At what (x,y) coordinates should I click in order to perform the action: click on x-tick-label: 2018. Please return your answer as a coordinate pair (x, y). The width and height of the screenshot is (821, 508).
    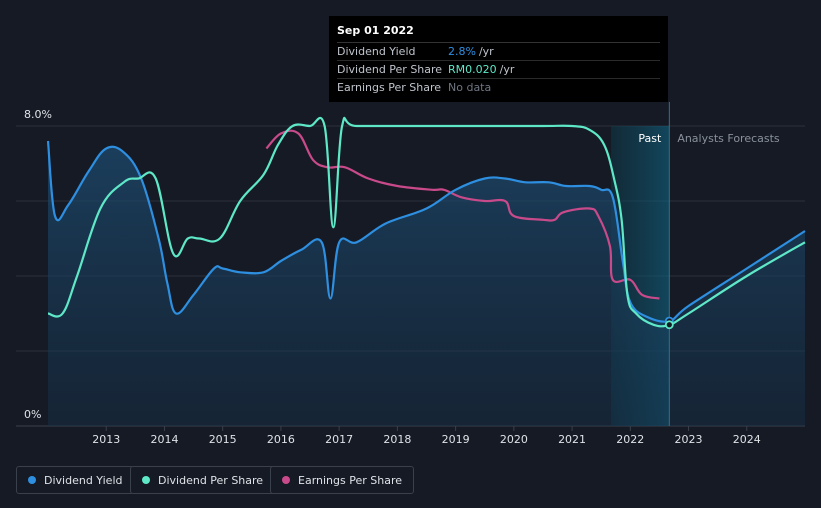
    Looking at the image, I should click on (397, 439).